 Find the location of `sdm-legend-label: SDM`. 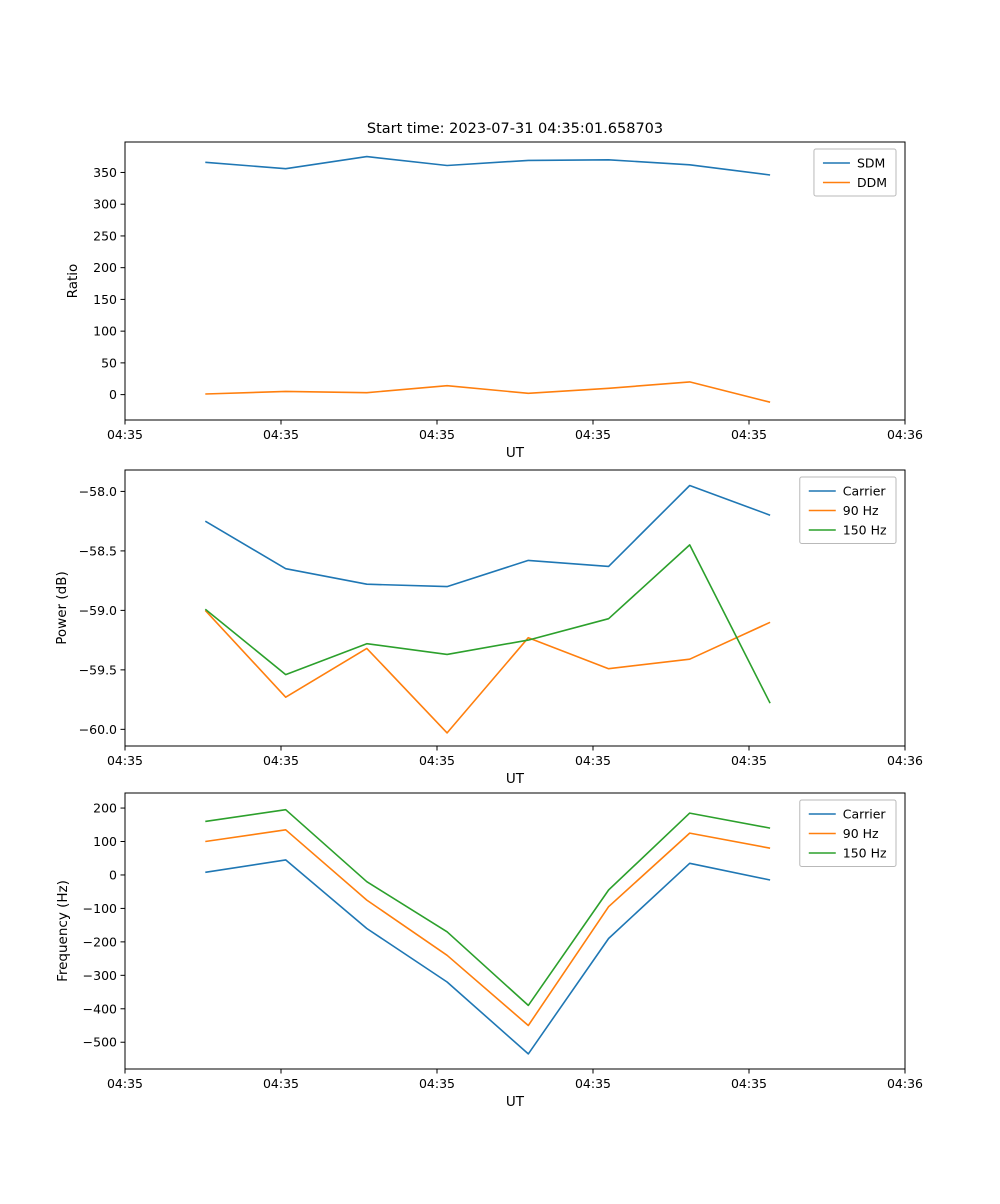

sdm-legend-label: SDM is located at coordinates (871, 163).